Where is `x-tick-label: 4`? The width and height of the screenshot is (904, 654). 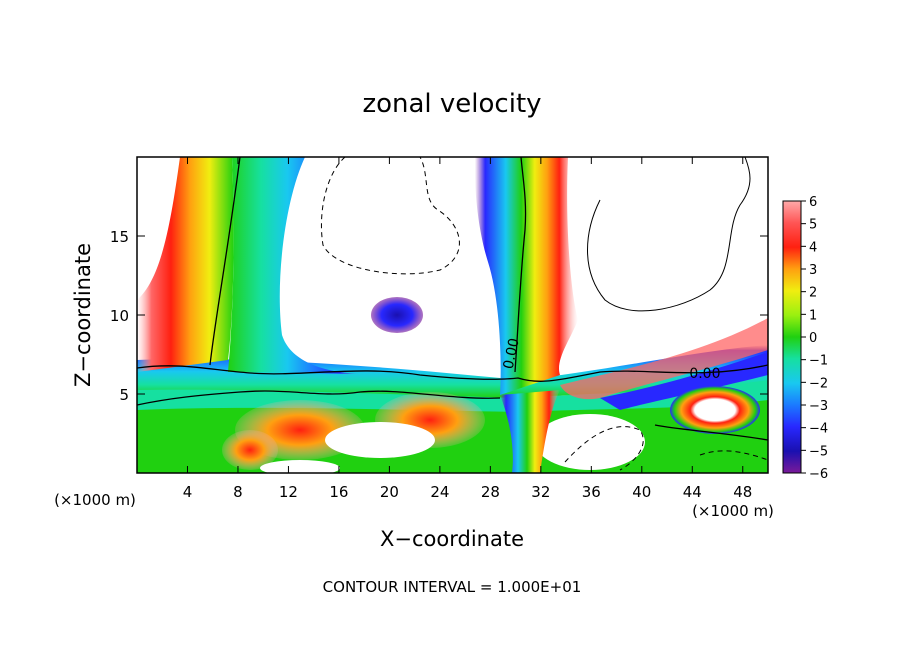 x-tick-label: 4 is located at coordinates (188, 492).